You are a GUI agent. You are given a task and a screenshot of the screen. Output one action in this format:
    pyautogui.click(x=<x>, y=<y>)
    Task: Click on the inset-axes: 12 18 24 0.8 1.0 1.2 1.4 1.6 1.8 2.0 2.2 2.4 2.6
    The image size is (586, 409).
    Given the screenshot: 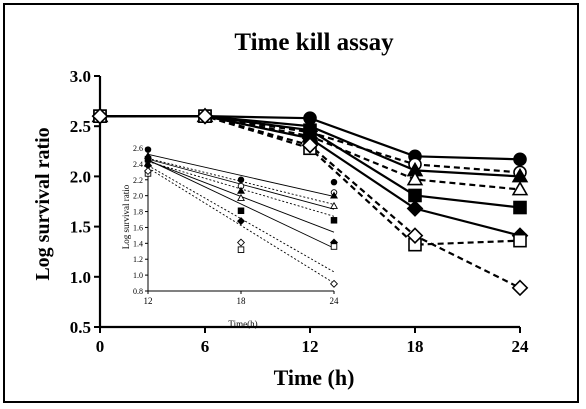 What is the action you would take?
    pyautogui.click(x=236, y=225)
    